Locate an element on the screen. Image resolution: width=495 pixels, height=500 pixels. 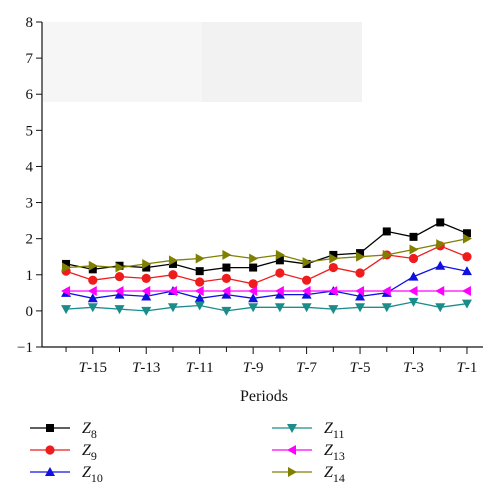
x-tick-label: T-13 is located at coordinates (146, 368).